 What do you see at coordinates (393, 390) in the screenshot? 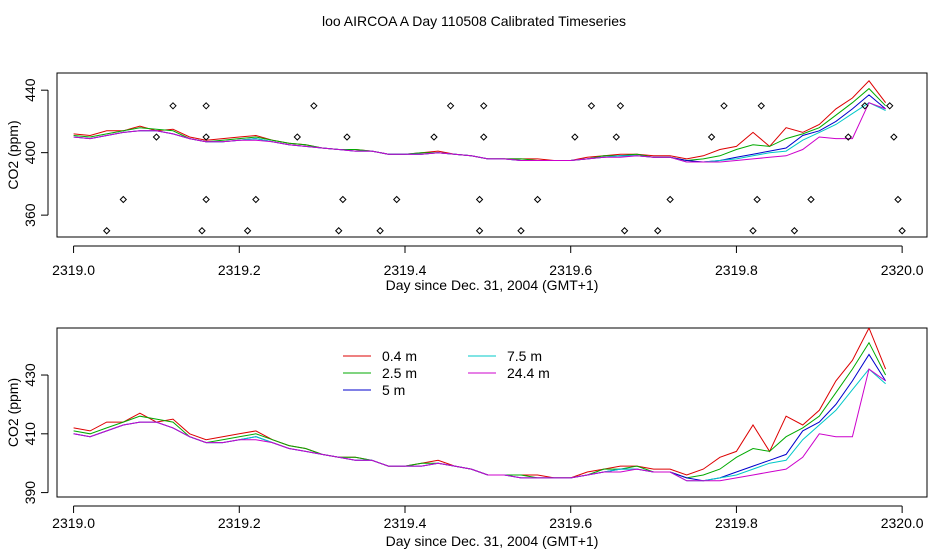
I see `legend-label: 5 m` at bounding box center [393, 390].